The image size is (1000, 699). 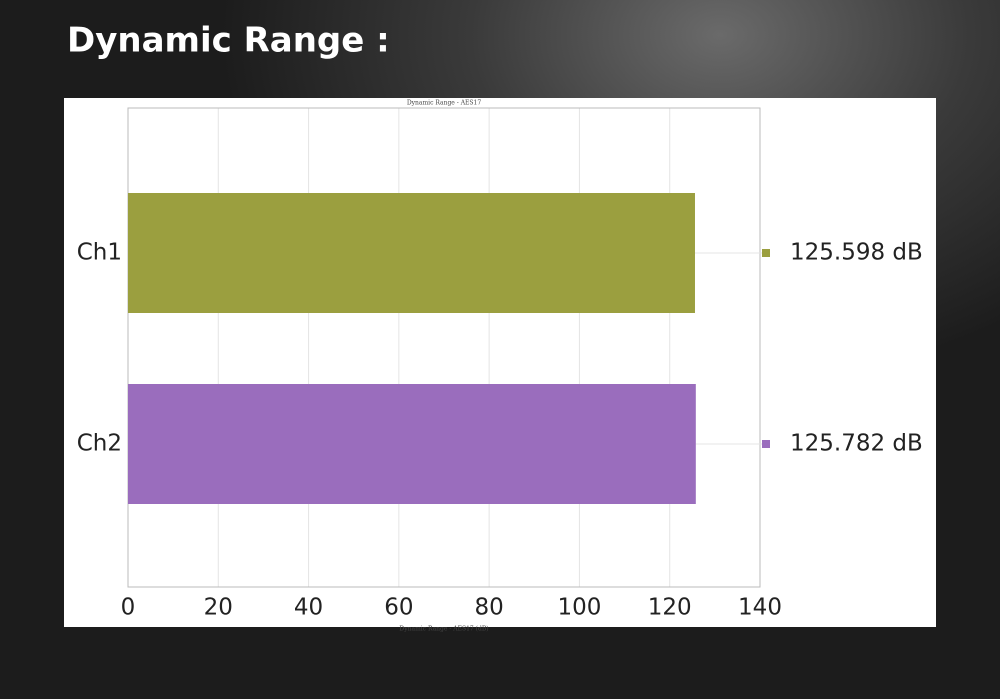 What do you see at coordinates (856, 253) in the screenshot?
I see `value-label: 125.598 dB` at bounding box center [856, 253].